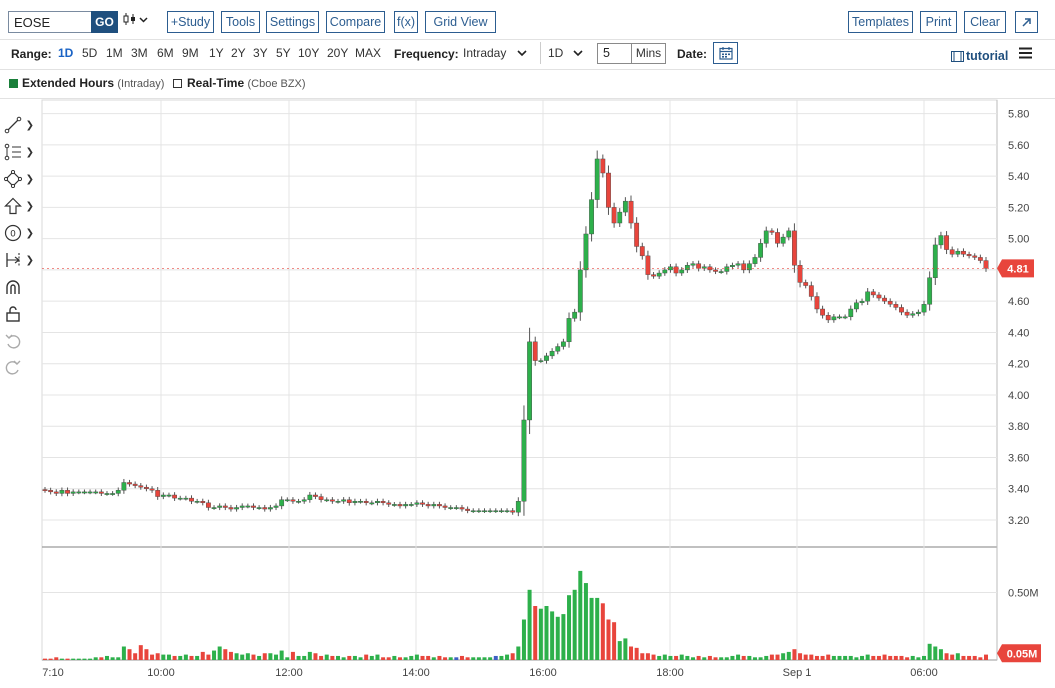  I want to click on range-1y-button: 1Y, so click(216, 53).